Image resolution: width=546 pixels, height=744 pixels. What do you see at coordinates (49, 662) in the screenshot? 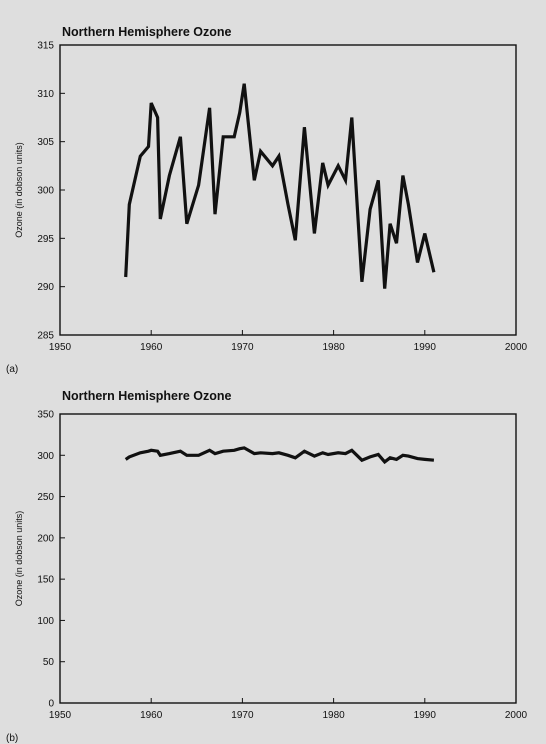
I see `y-tick-label: 50` at bounding box center [49, 662].